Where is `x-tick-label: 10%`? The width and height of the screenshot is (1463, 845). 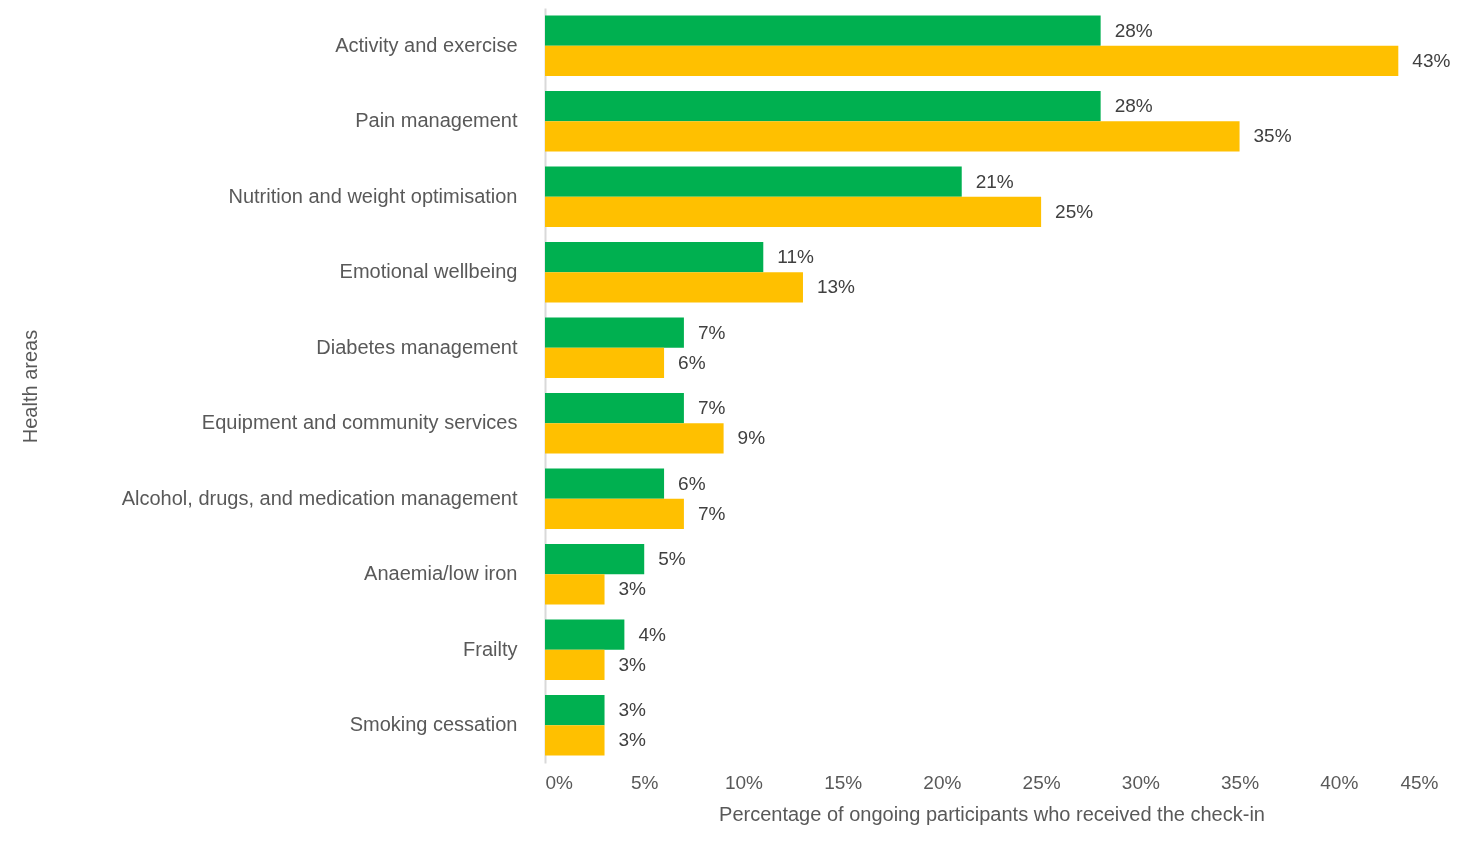 x-tick-label: 10% is located at coordinates (744, 782).